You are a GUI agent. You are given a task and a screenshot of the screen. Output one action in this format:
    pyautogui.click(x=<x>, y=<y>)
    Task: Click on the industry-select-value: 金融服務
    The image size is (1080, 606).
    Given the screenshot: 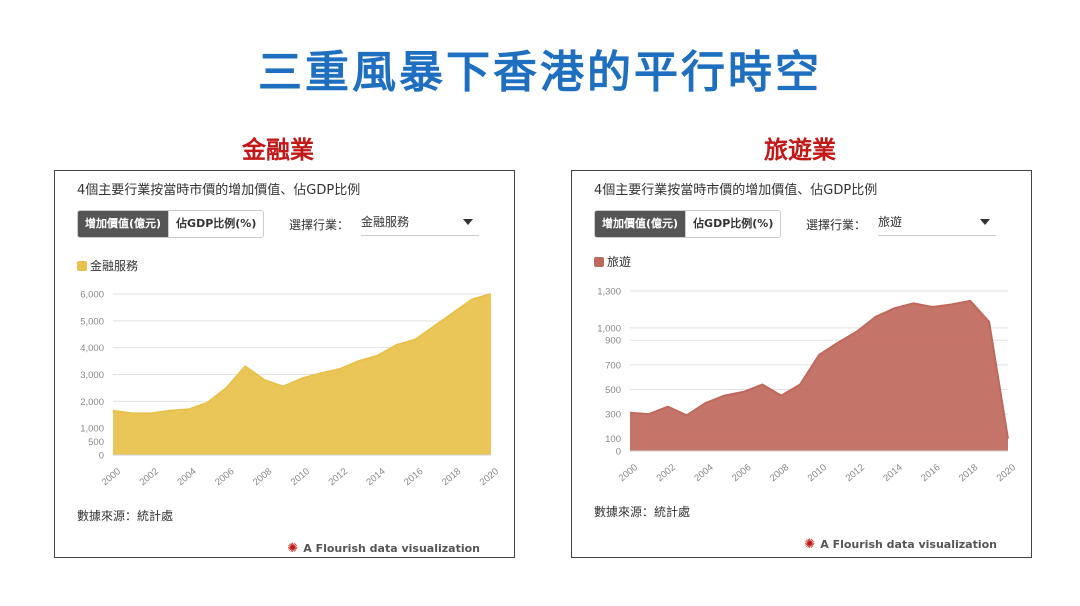 What is the action you would take?
    pyautogui.click(x=385, y=222)
    